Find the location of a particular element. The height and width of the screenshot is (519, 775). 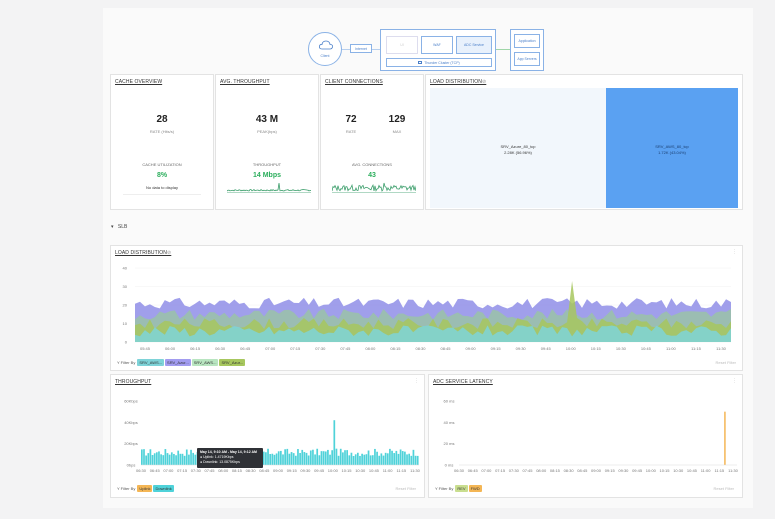

filter-chip-downlink: Downlink is located at coordinates (163, 488).